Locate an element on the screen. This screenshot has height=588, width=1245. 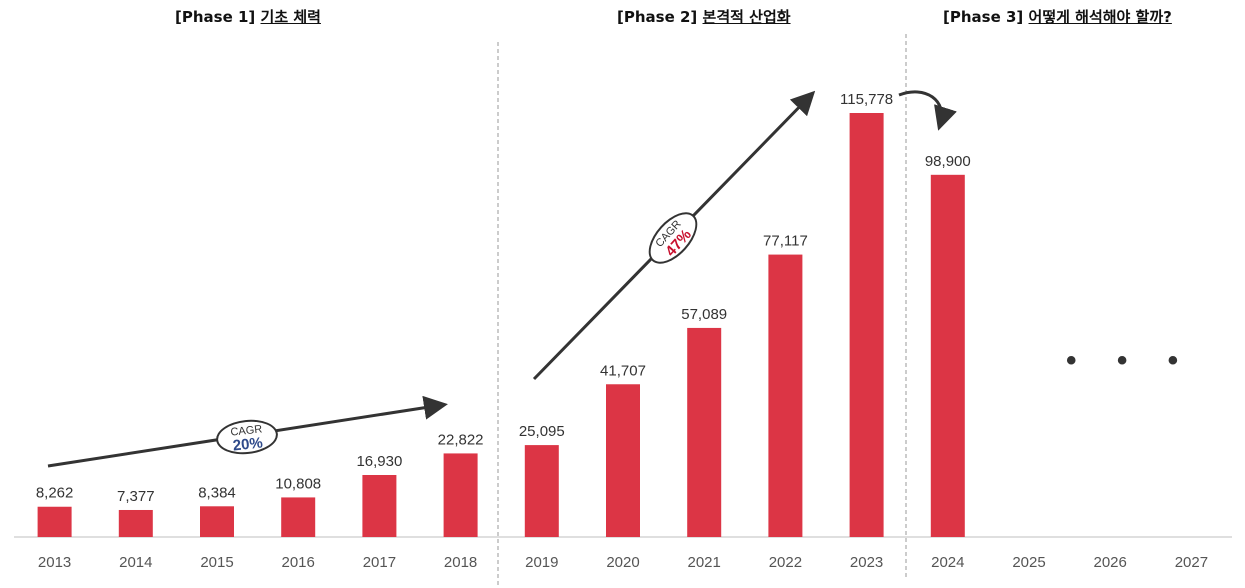
data-label: 41,707 is located at coordinates (623, 370).